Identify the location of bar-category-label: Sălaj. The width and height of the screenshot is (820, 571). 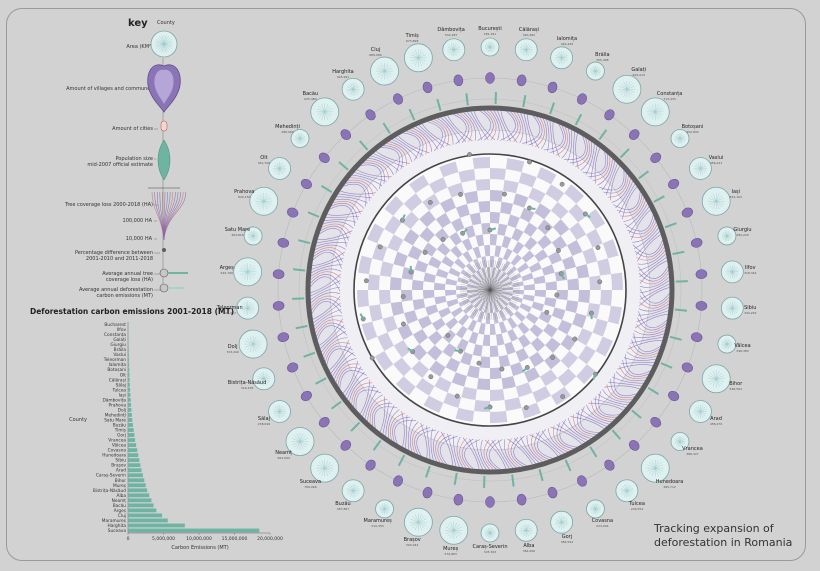
(121, 385).